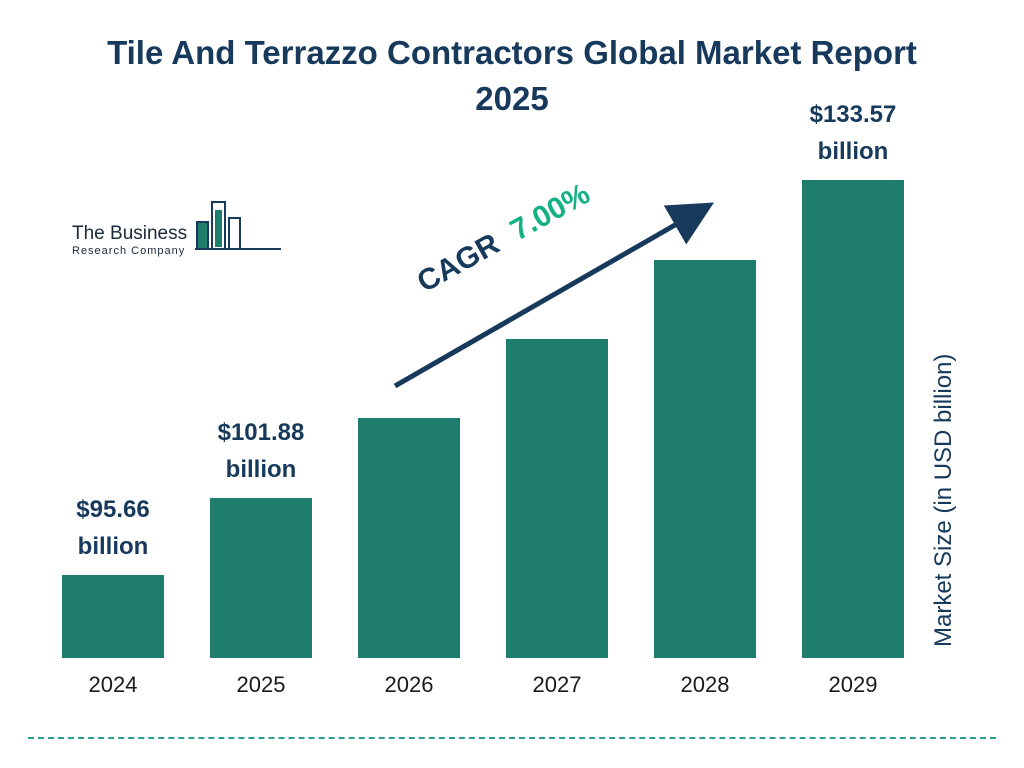 This screenshot has height=768, width=1024. Describe the element at coordinates (261, 684) in the screenshot. I see `x-axis-tick-label-2025: 2025` at that location.